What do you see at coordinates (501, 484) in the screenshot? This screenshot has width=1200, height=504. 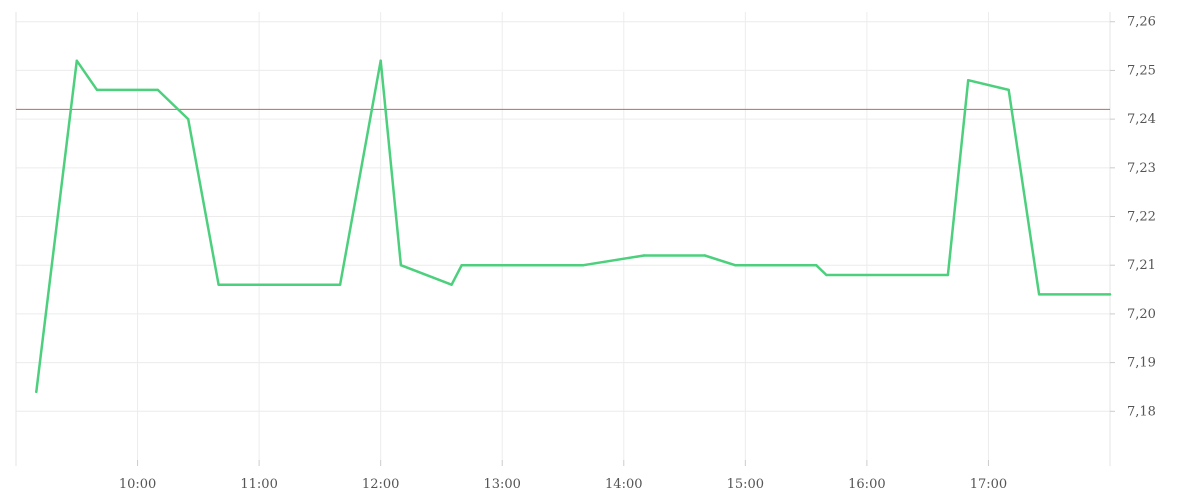 I see `x-tick-label: 13:00` at bounding box center [501, 484].